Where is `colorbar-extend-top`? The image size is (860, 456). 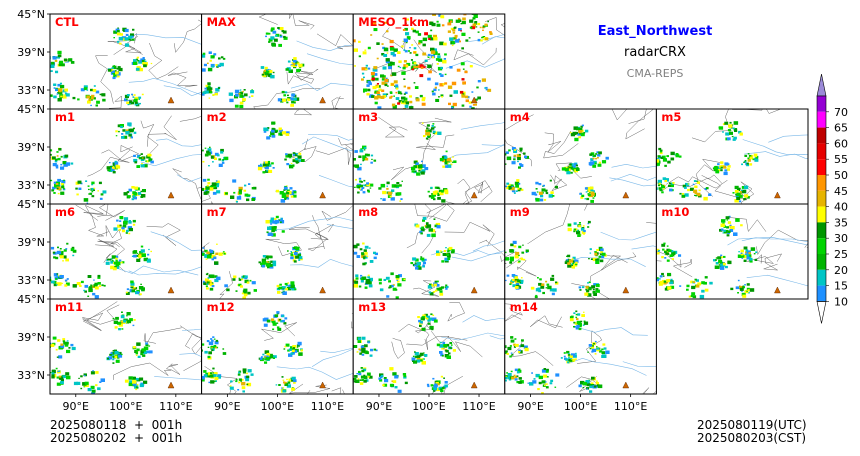
colorbar-extend-top is located at coordinates (821, 85).